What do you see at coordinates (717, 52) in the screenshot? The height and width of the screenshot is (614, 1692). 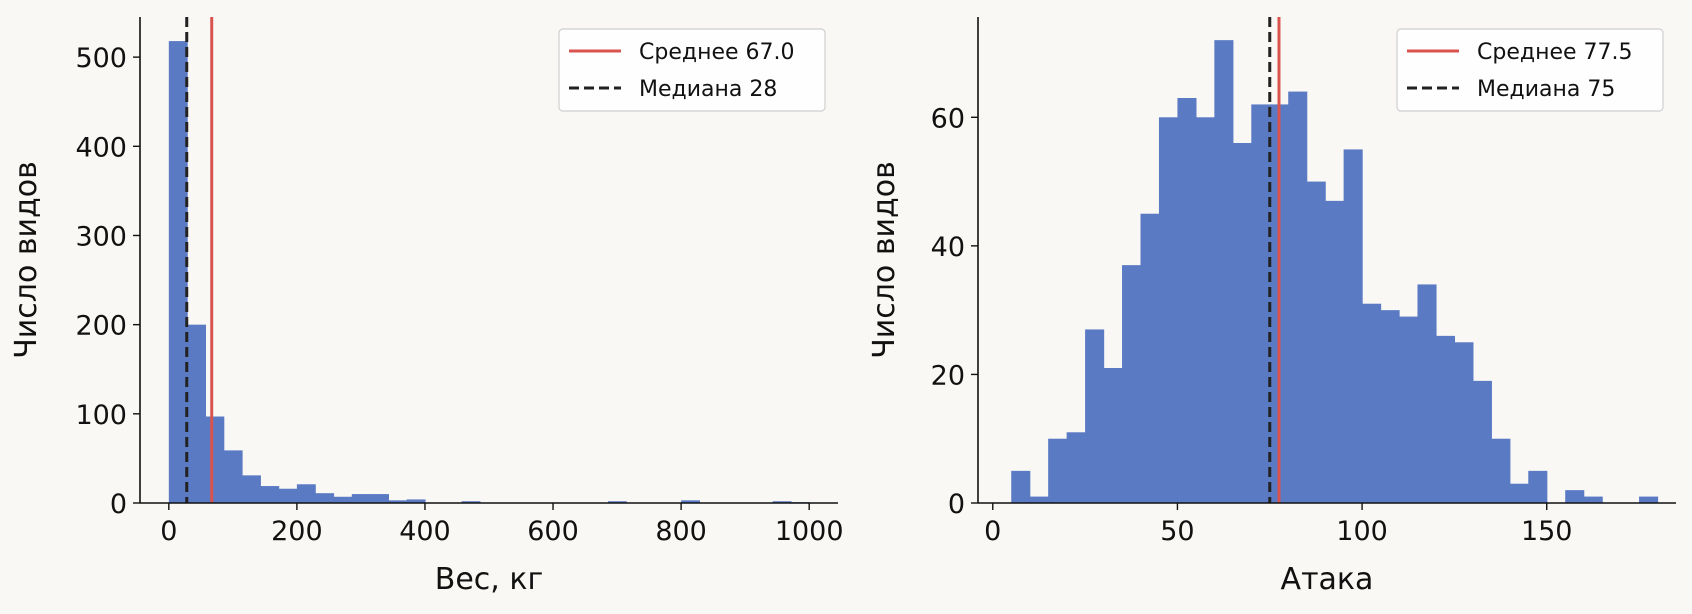 I see `legend-label: Среднее 67.0` at bounding box center [717, 52].